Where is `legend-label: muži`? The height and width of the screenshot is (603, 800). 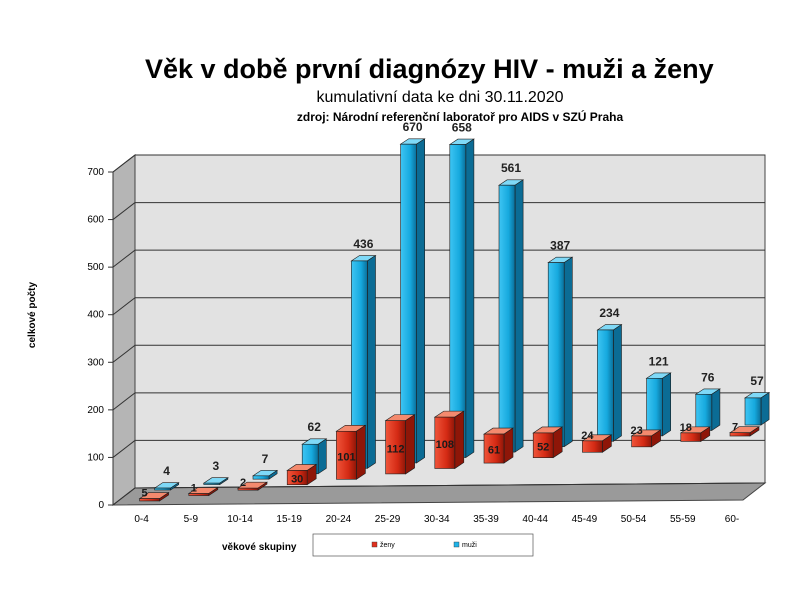
legend-label: muži is located at coordinates (469, 545).